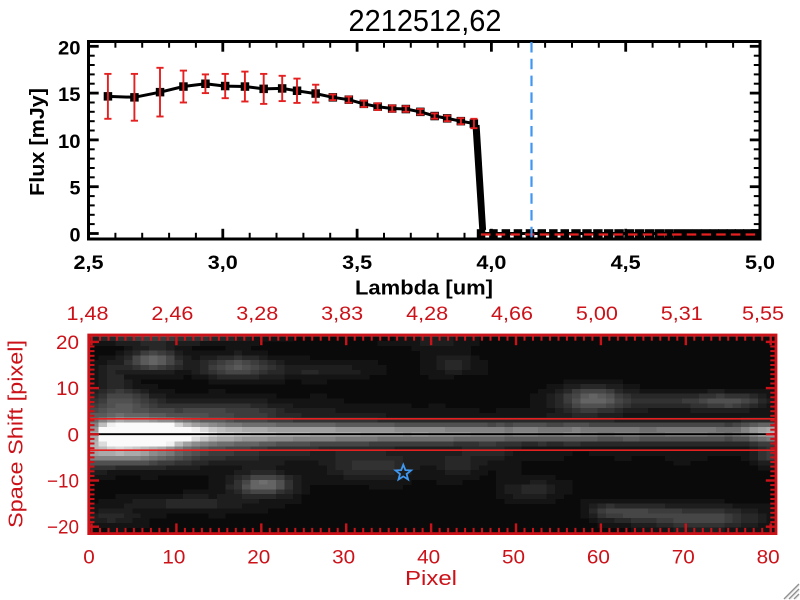  Describe the element at coordinates (513, 558) in the screenshot. I see `svg-text: 50` at that location.